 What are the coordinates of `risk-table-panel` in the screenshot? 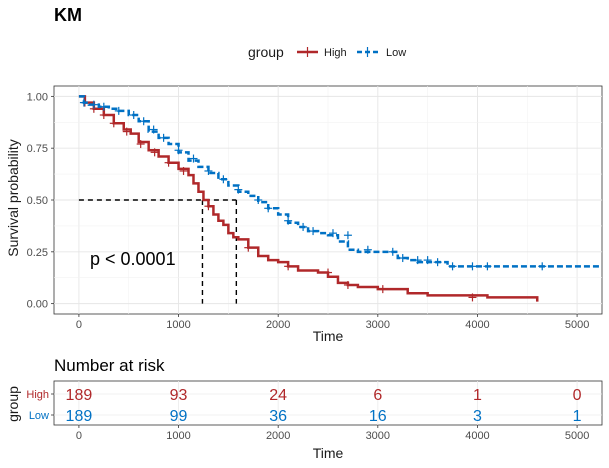 It's located at (328, 403).